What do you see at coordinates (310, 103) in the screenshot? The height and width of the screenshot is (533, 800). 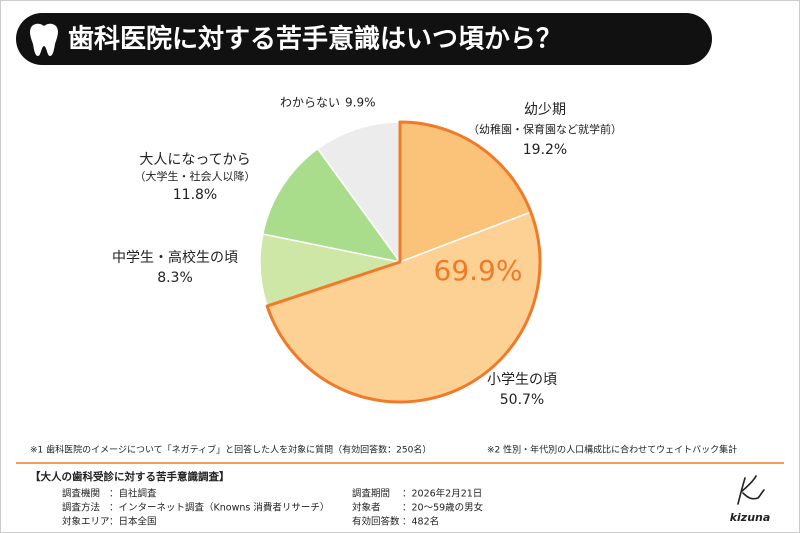 I see `slice-label: わからない` at bounding box center [310, 103].